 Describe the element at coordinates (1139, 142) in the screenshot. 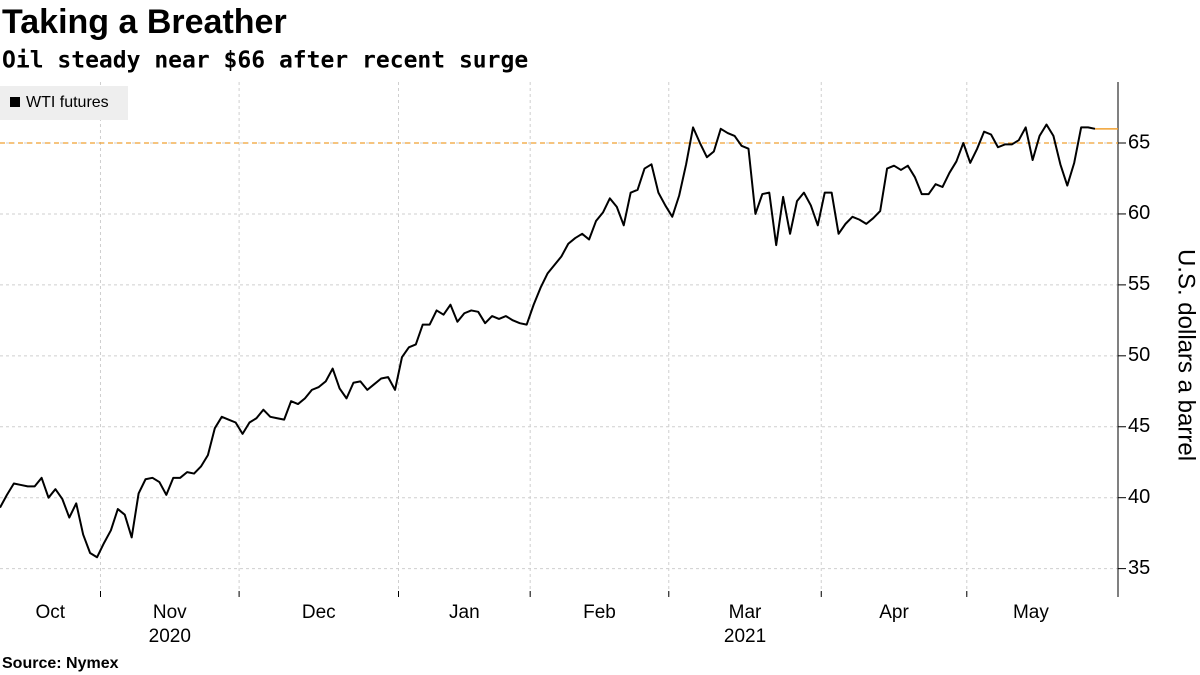

I see `y-tick-label: 65` at that location.